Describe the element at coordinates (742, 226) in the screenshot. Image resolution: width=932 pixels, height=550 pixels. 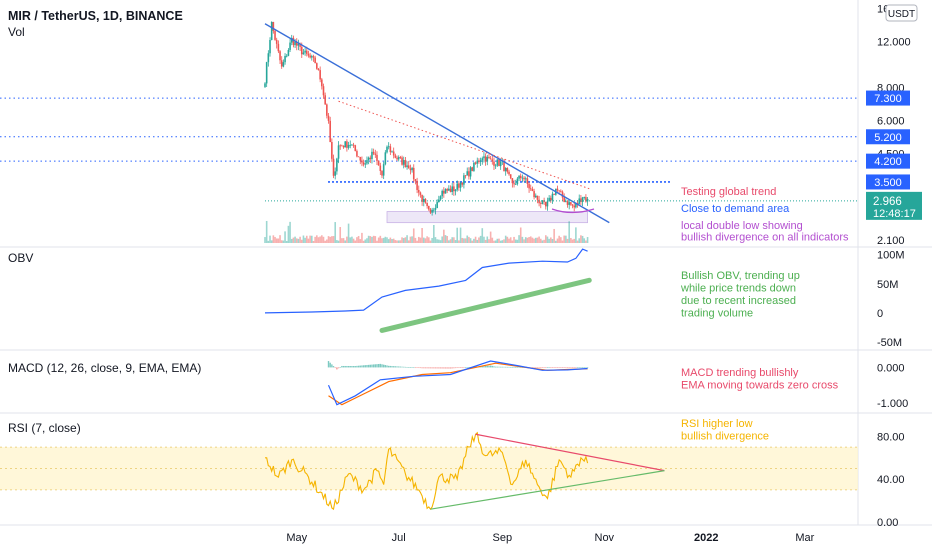
I see `annotation-double-low: local double low showing` at that location.